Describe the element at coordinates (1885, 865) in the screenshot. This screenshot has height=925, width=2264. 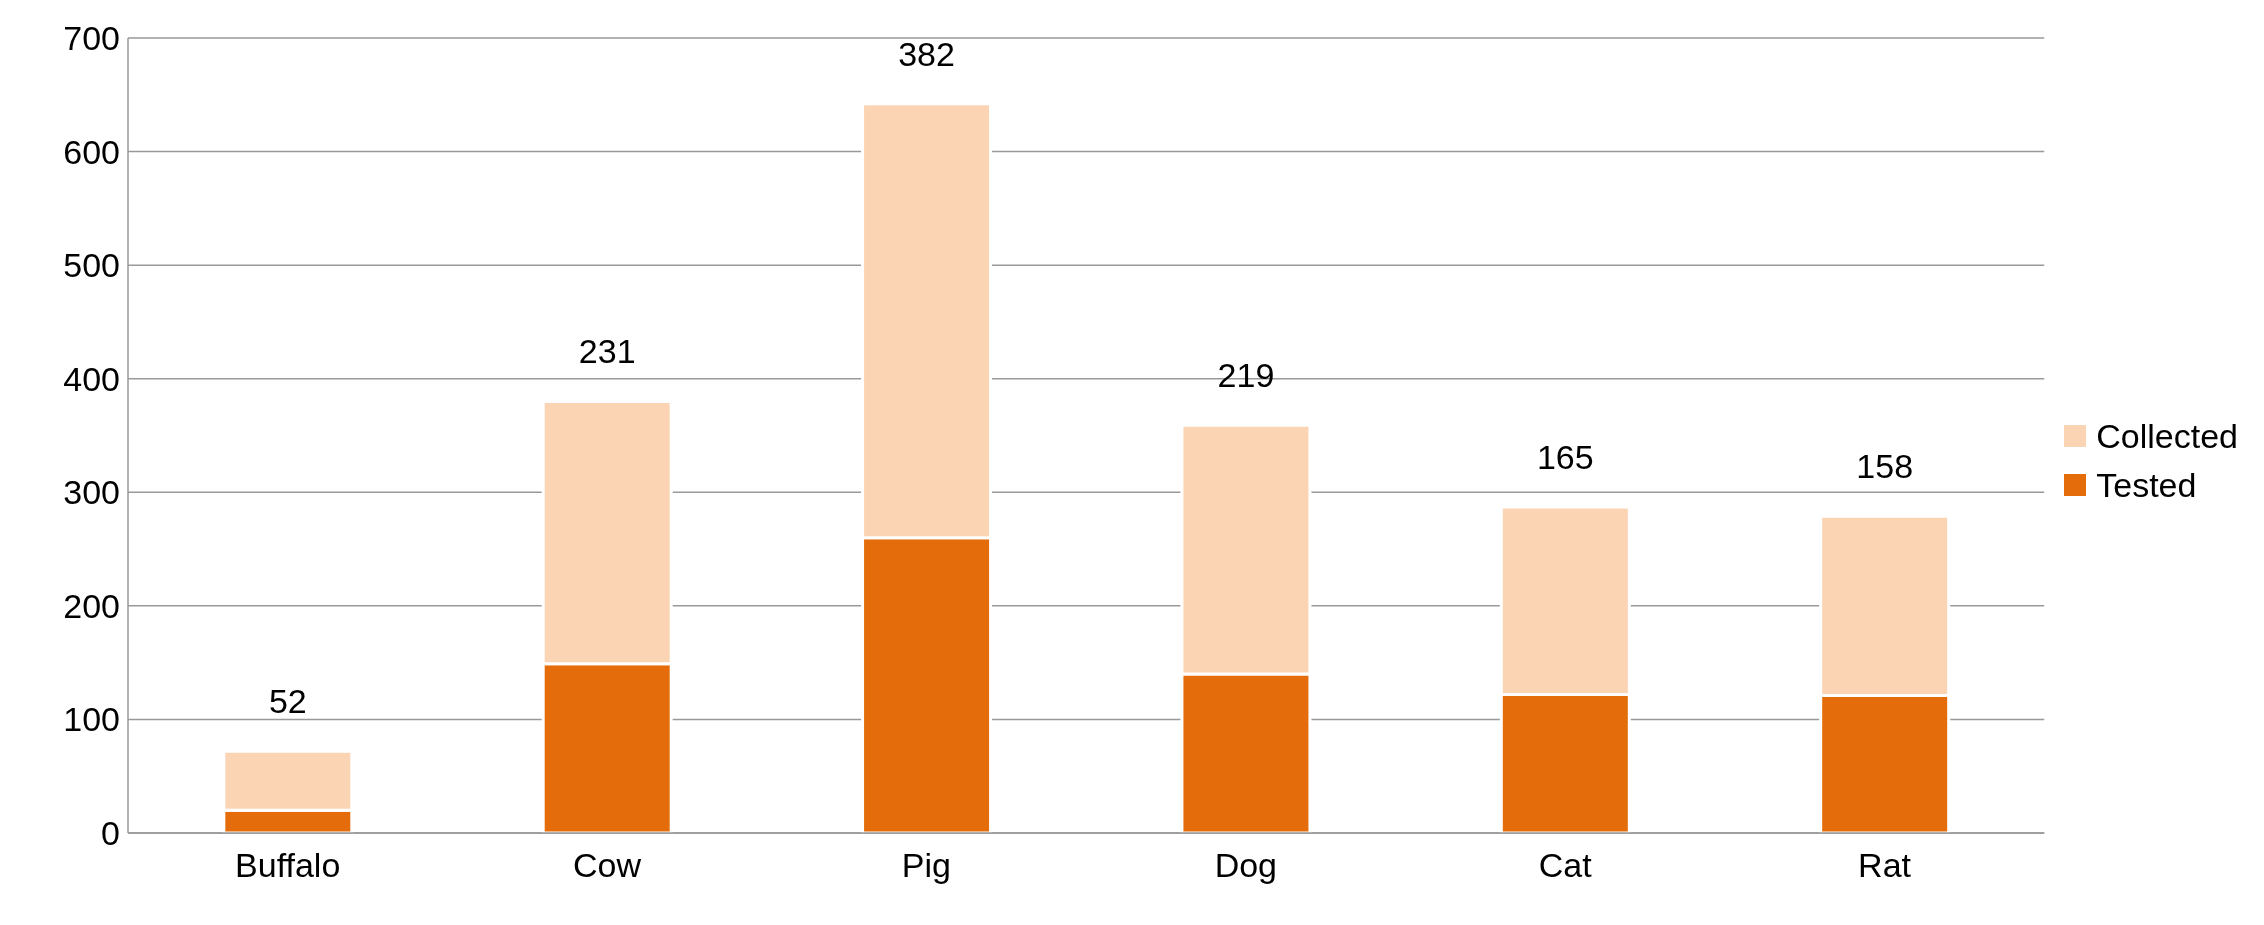
I see `x-tick-label: Rat` at that location.